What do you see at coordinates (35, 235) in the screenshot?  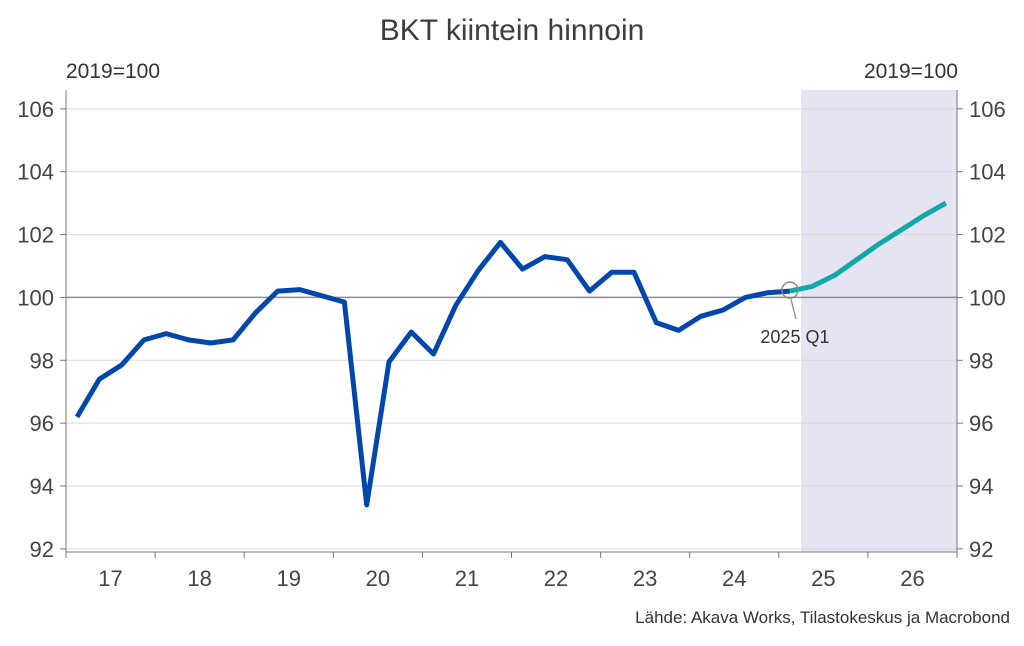 I see `y-tick-label-left: 102` at bounding box center [35, 235].